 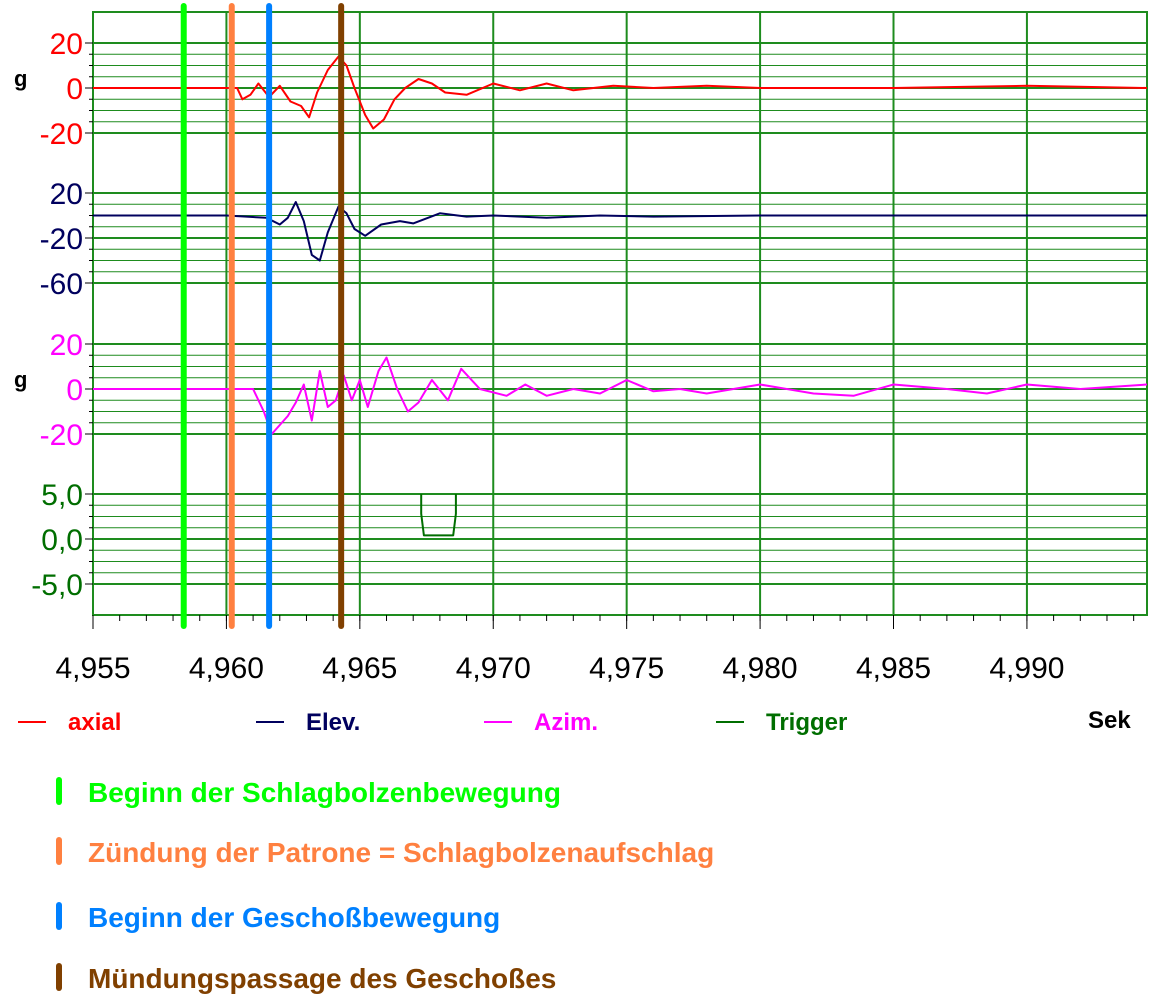 I want to click on marker-legend-label: Mündungspassage des Geschoßes, so click(x=322, y=978).